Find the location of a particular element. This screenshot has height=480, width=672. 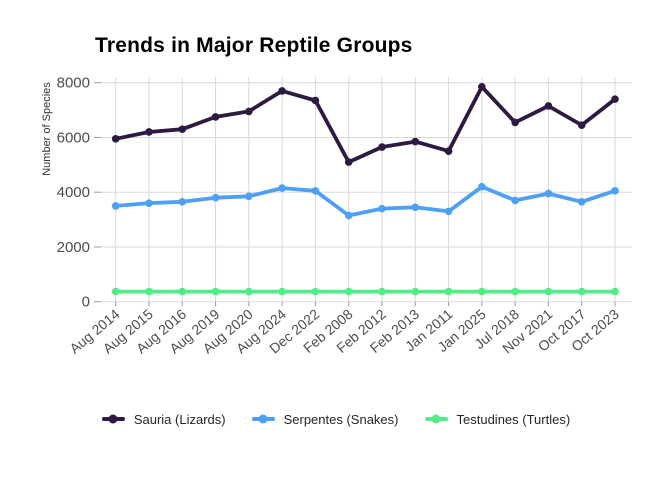

series-line-sauria-lizards is located at coordinates (365, 124).